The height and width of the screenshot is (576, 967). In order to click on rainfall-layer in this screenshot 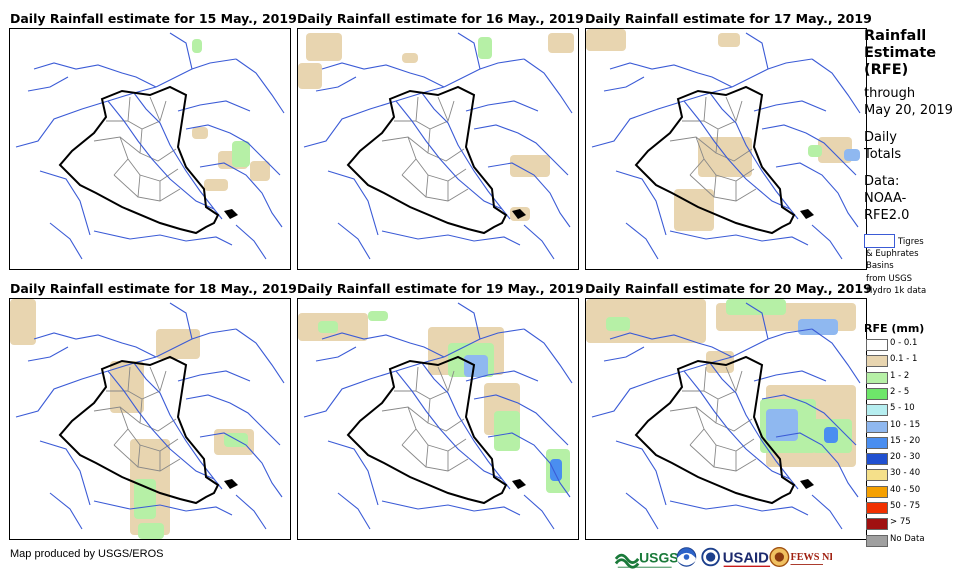, I will do `click(434, 402)`.